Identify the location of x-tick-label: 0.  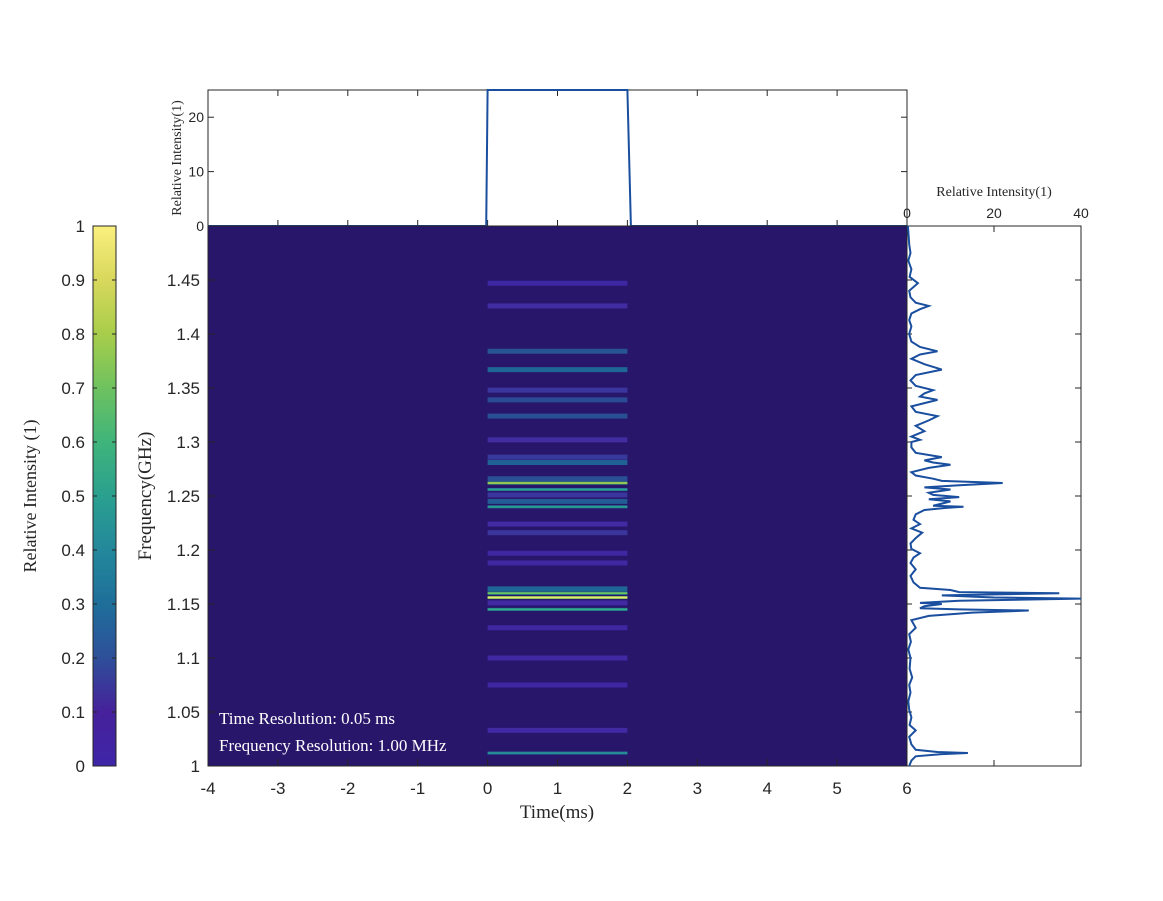
(487, 788).